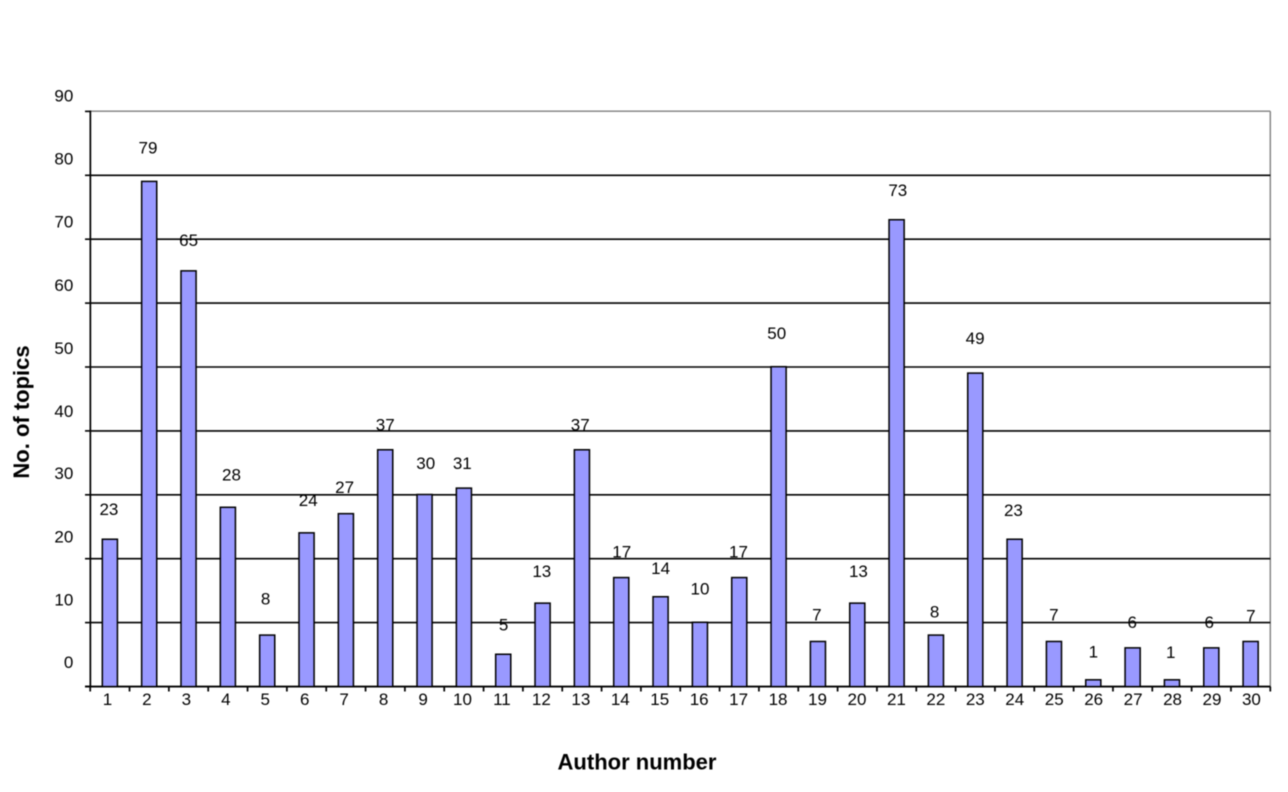 This screenshot has width=1288, height=792. What do you see at coordinates (462, 463) in the screenshot?
I see `svg-text: 31` at bounding box center [462, 463].